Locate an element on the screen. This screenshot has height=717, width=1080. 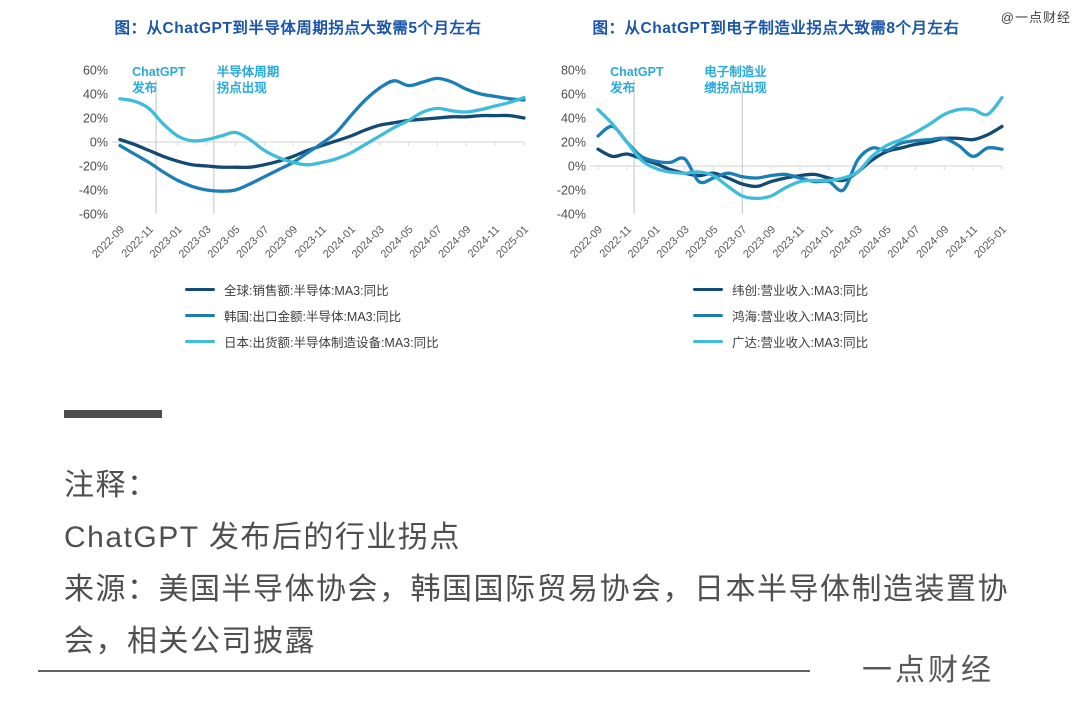
notes-caption: ChatGPT 发布后的行业拐点 is located at coordinates (262, 537).